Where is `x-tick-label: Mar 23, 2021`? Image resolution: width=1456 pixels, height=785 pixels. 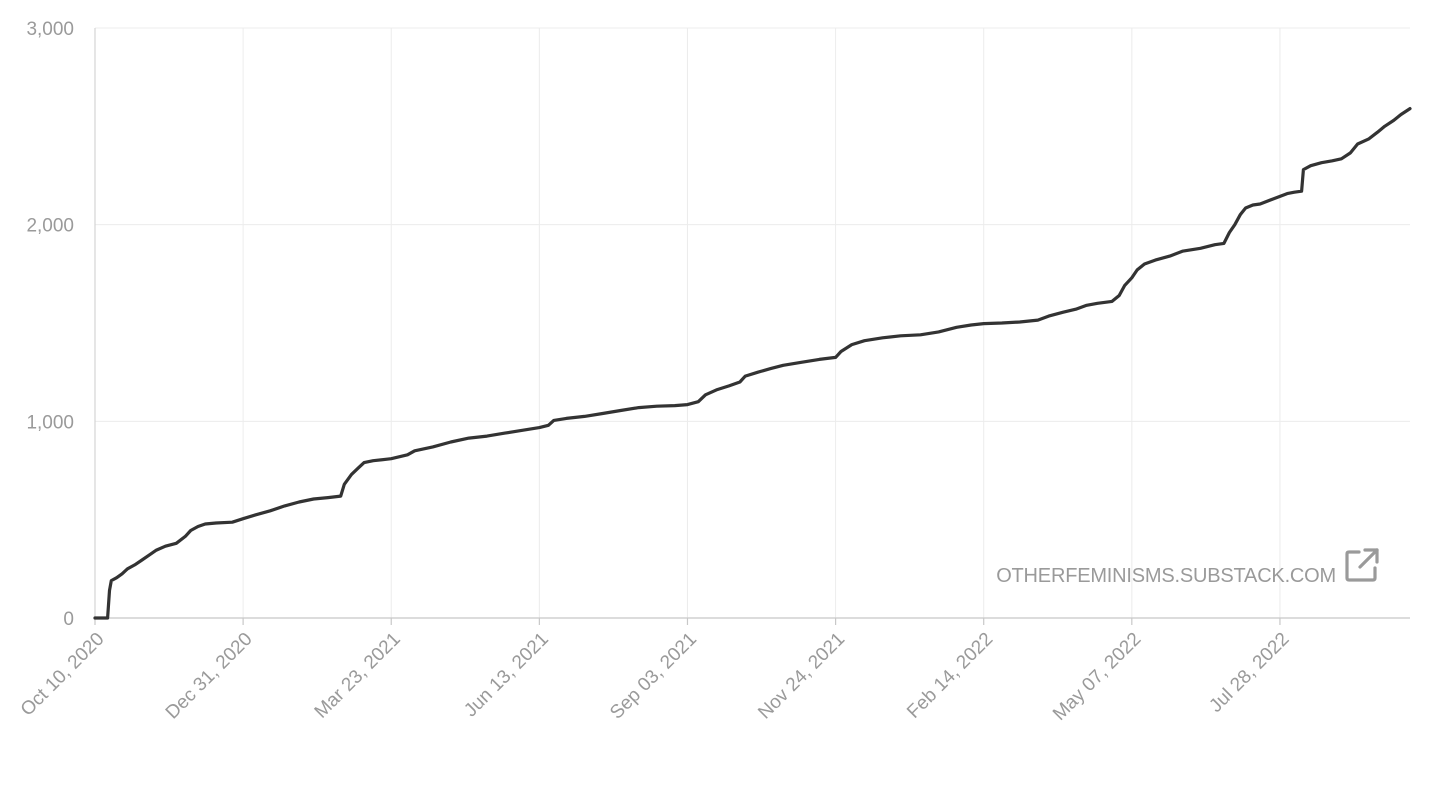 x-tick-label: Mar 23, 2021 is located at coordinates (358, 676).